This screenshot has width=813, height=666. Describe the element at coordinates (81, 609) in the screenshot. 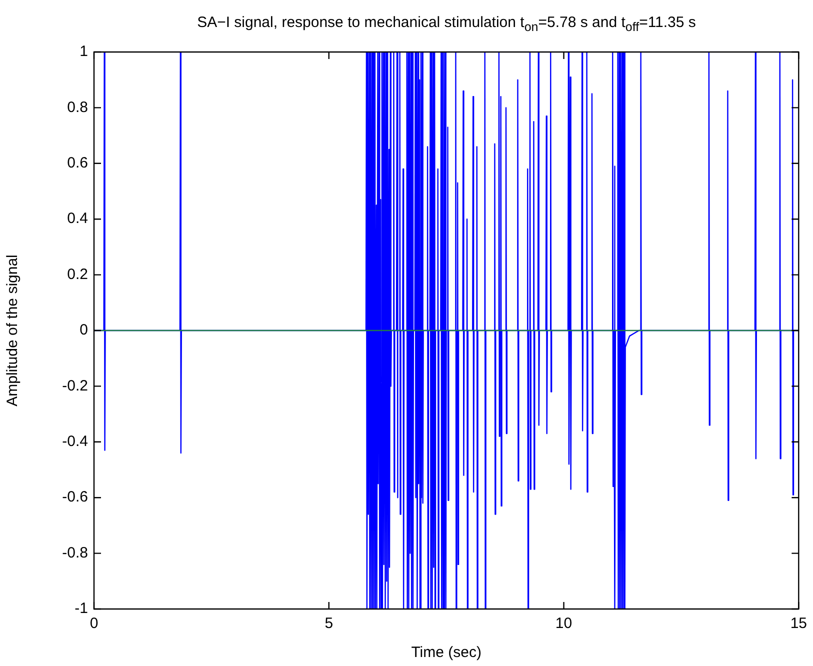

I see `y-tick-label: -1` at that location.